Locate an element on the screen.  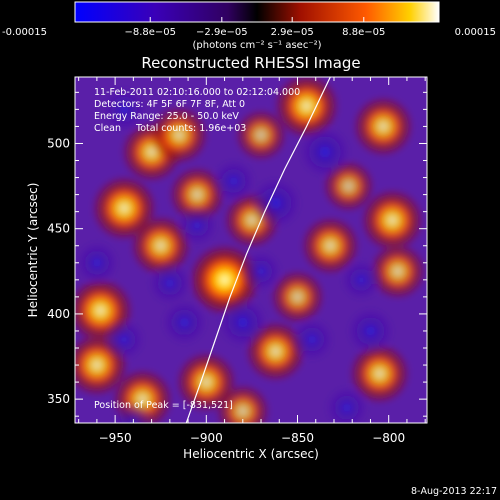
colorbar-tick-label: 2.9e−05 is located at coordinates (292, 32).